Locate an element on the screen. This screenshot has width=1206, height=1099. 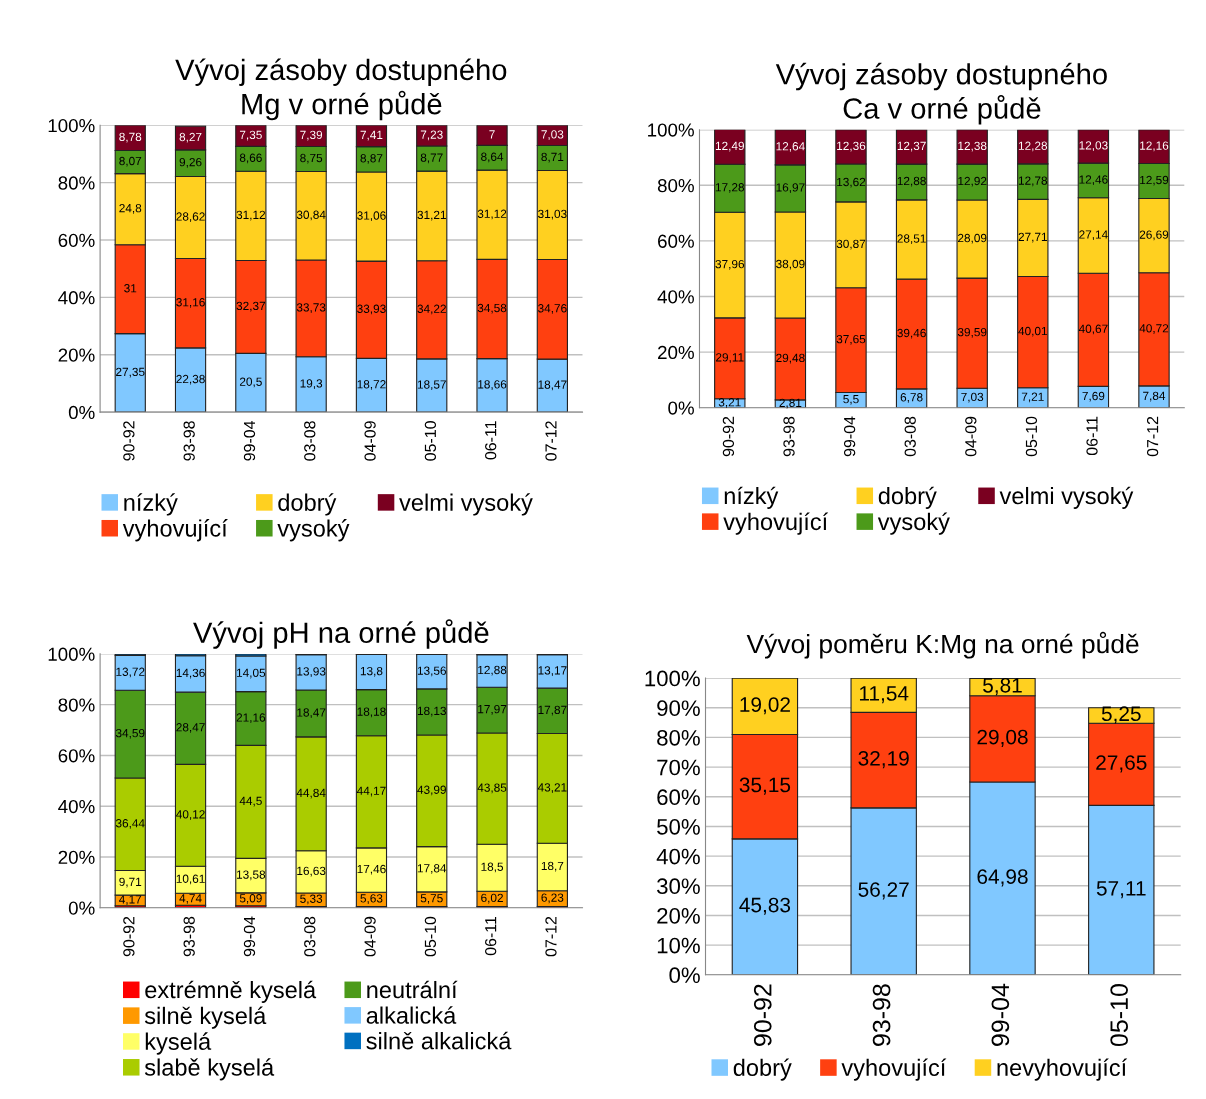
data-label: 4,17 is located at coordinates (130, 900).